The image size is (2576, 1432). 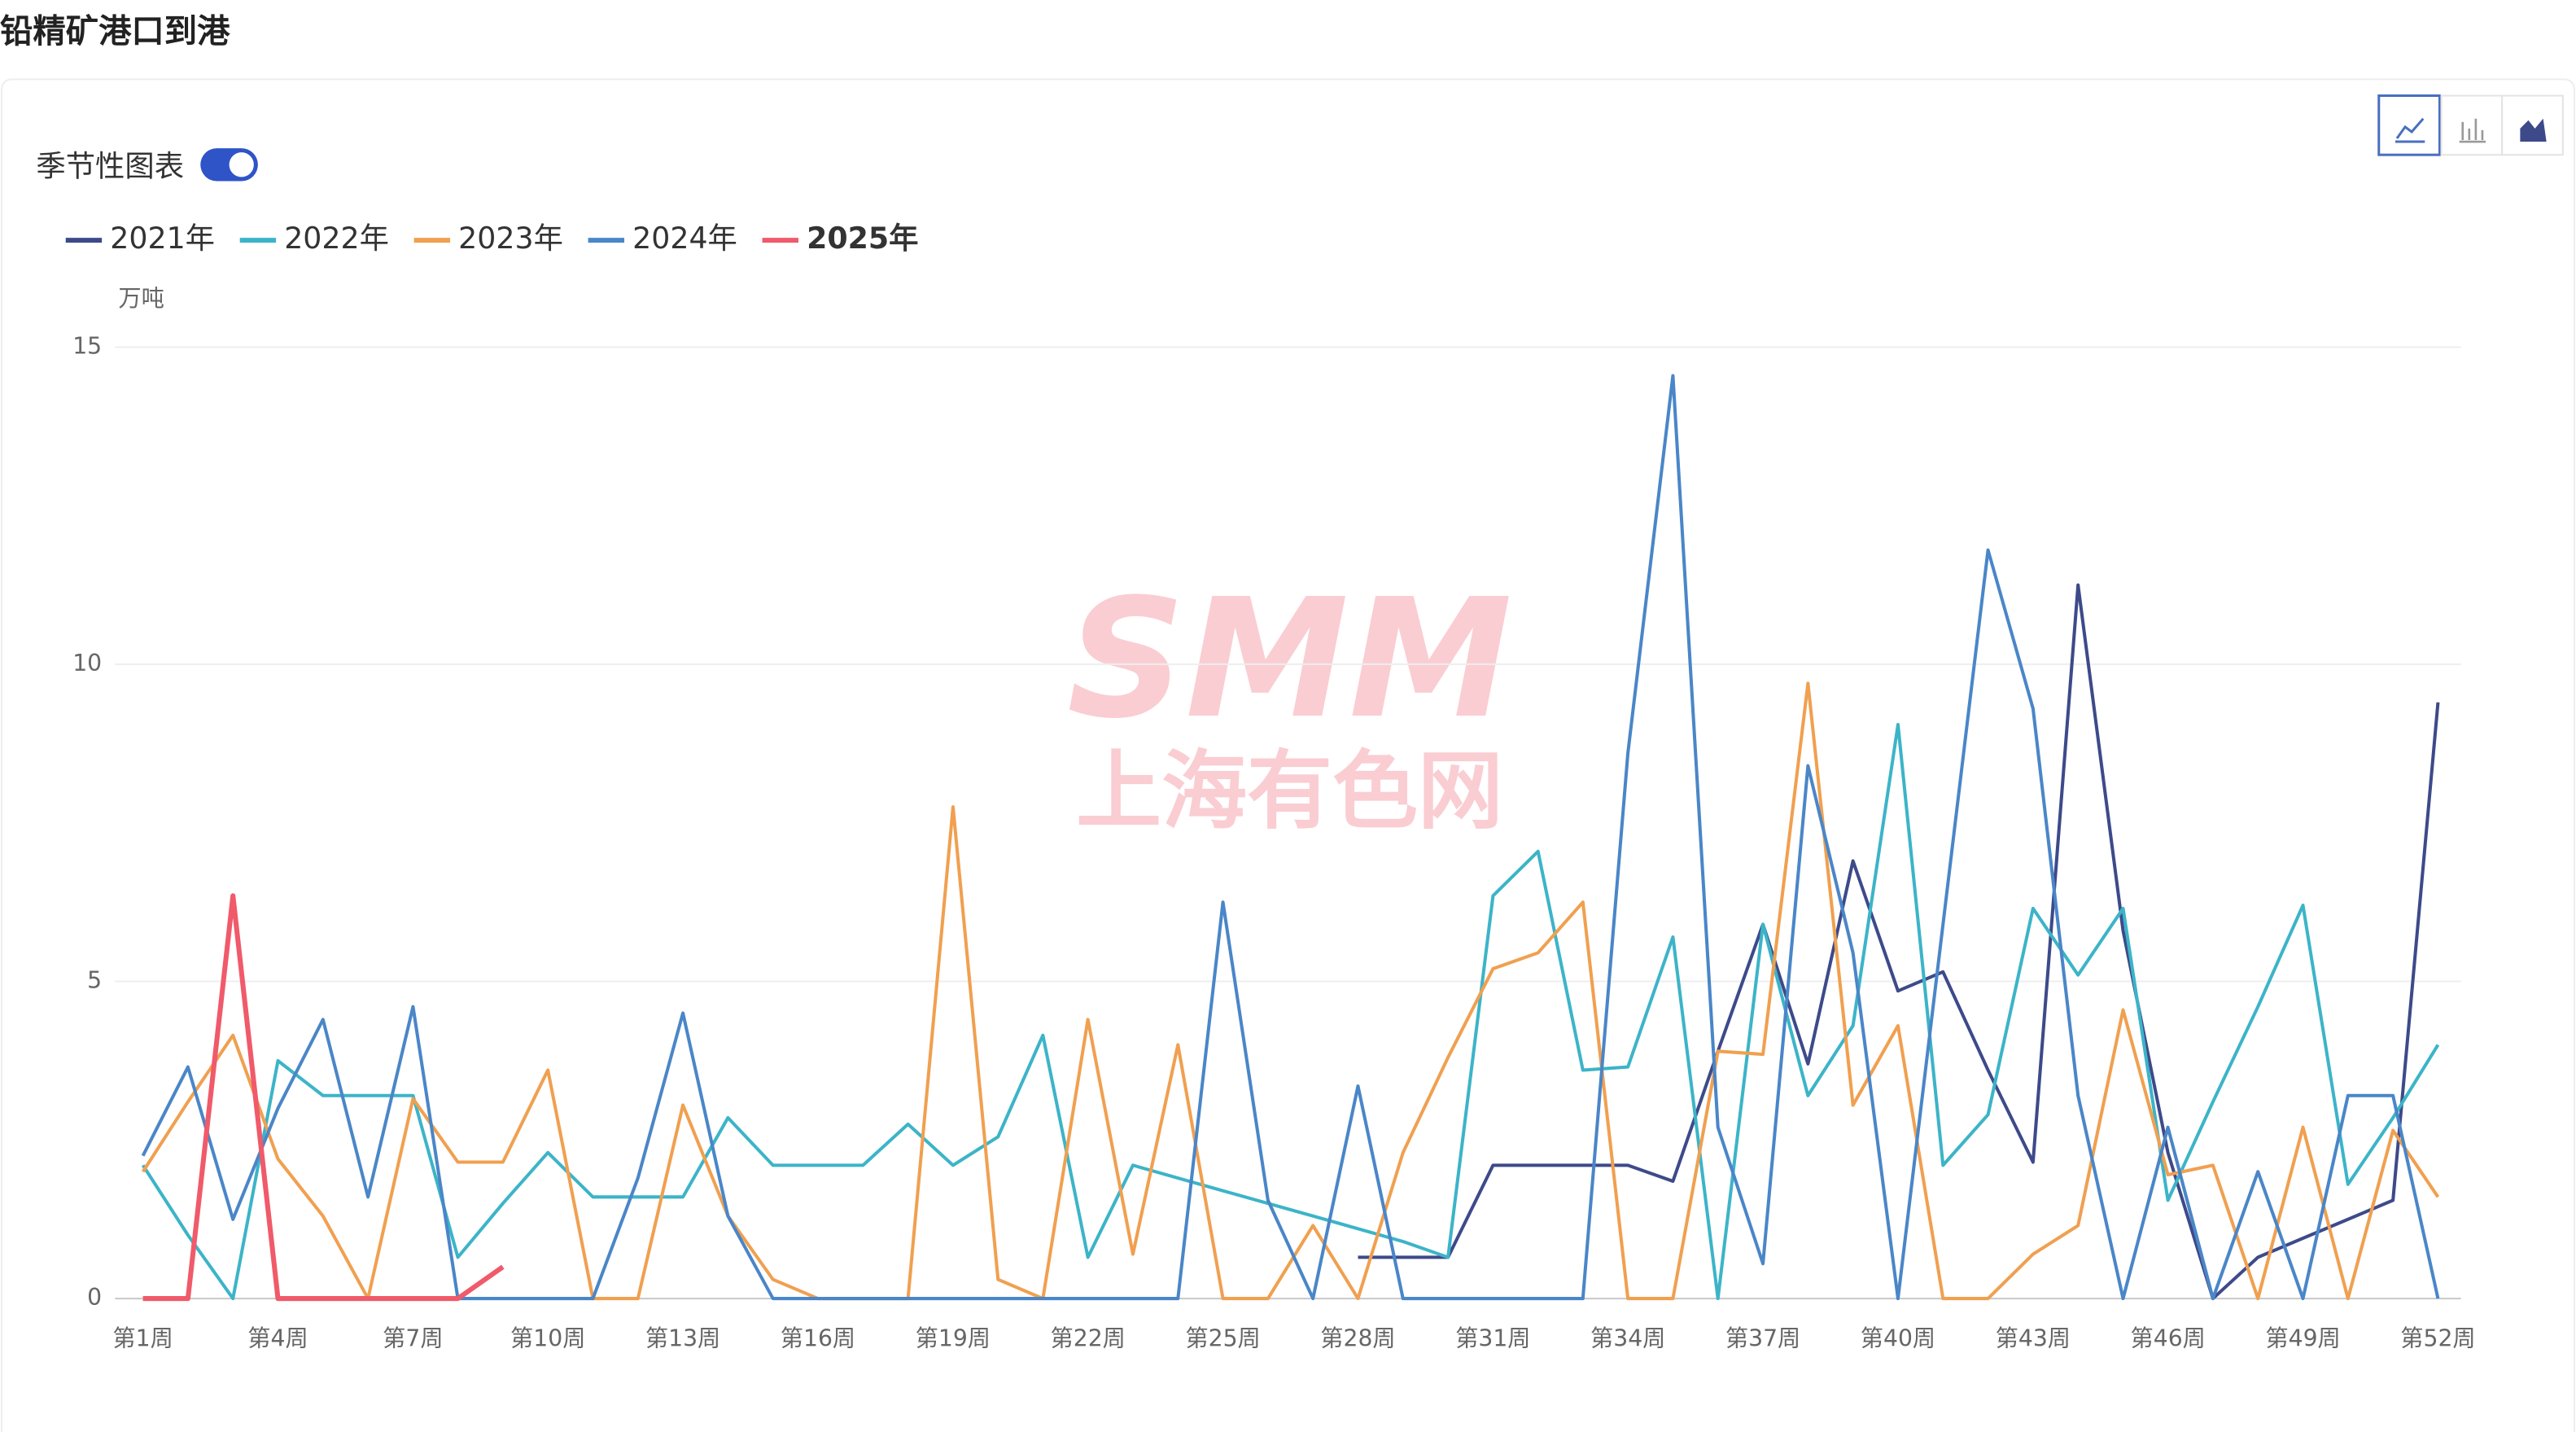 I want to click on x-tick-label: 第19周, so click(x=954, y=1338).